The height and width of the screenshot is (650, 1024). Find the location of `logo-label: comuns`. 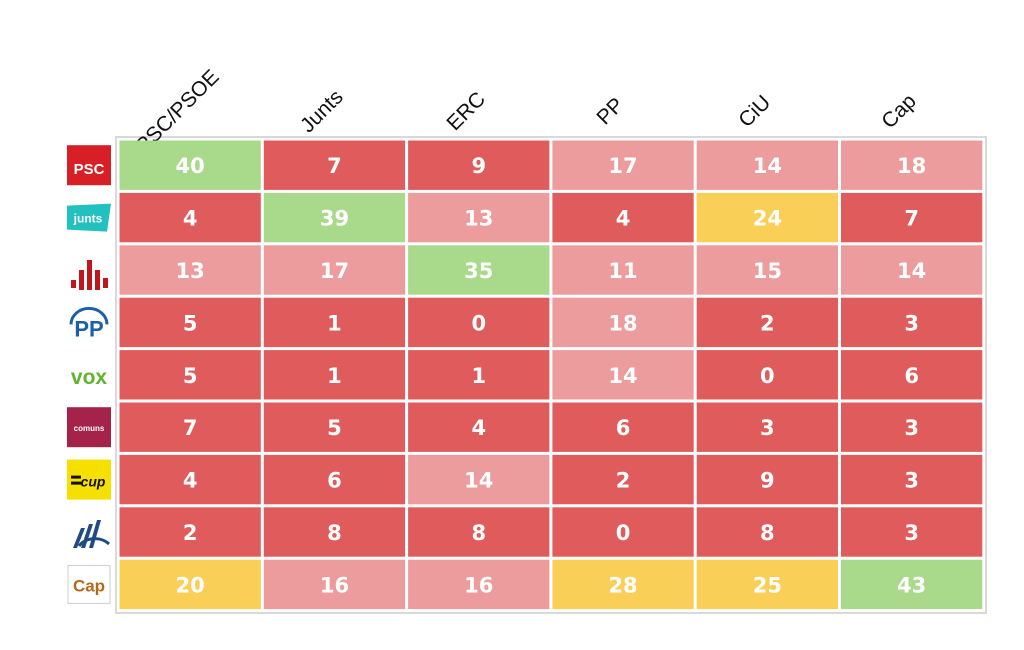

logo-label: comuns is located at coordinates (89, 428).